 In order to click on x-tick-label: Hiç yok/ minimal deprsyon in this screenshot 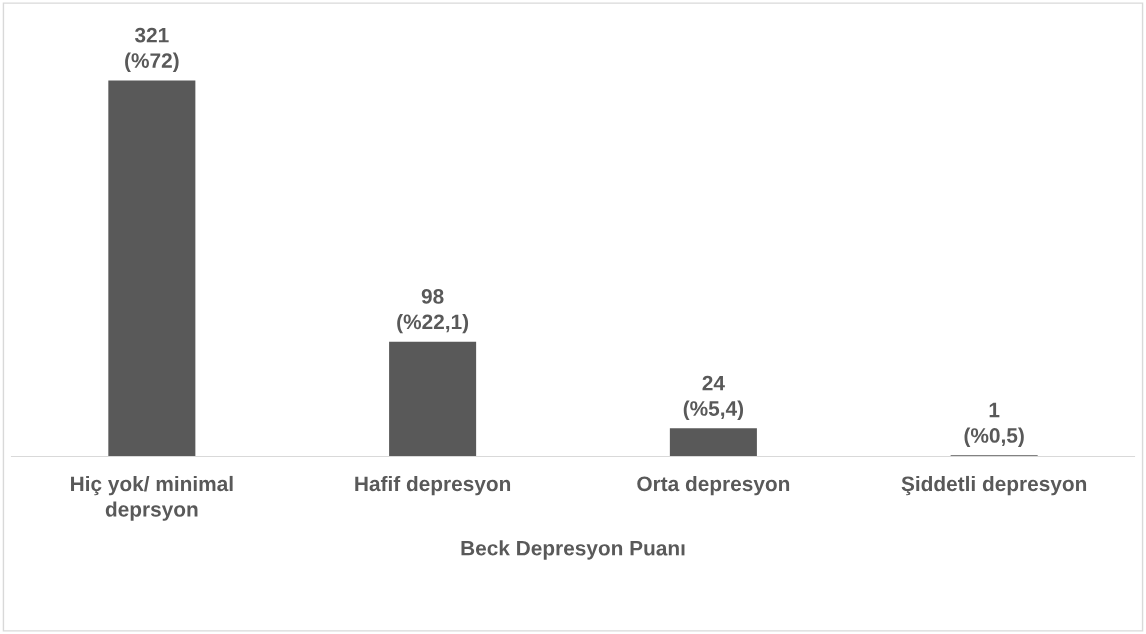, I will do `click(152, 498)`.